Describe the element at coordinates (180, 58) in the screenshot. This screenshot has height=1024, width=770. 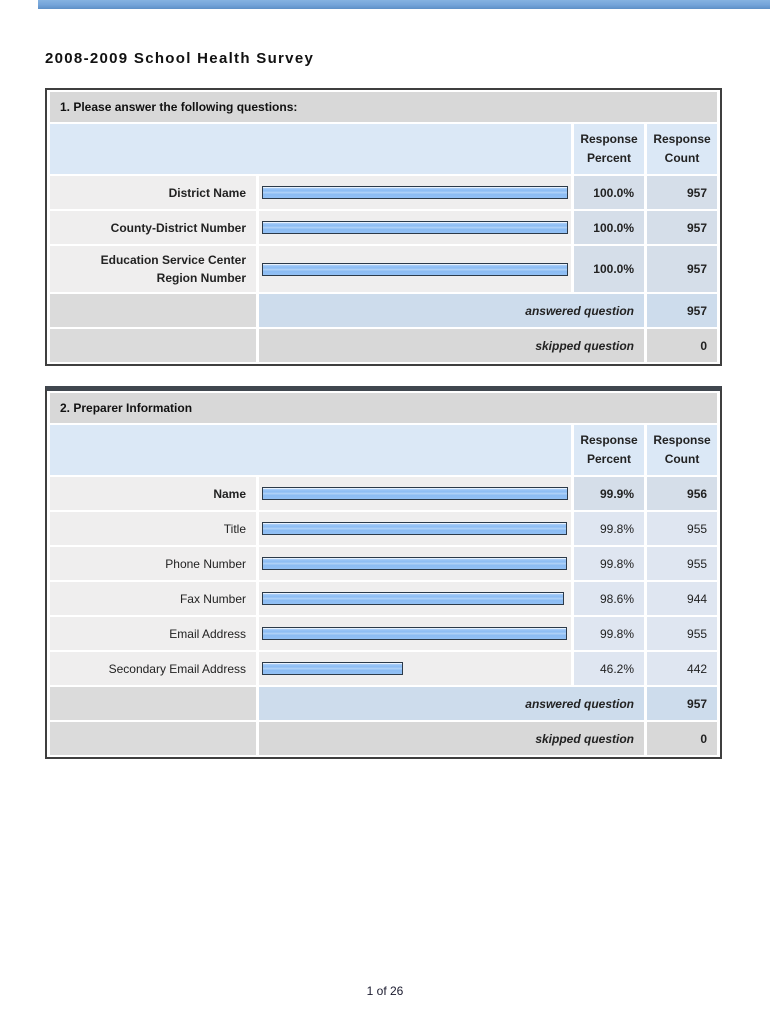
I see `page-title: 2008-2009 School Health Survey` at that location.